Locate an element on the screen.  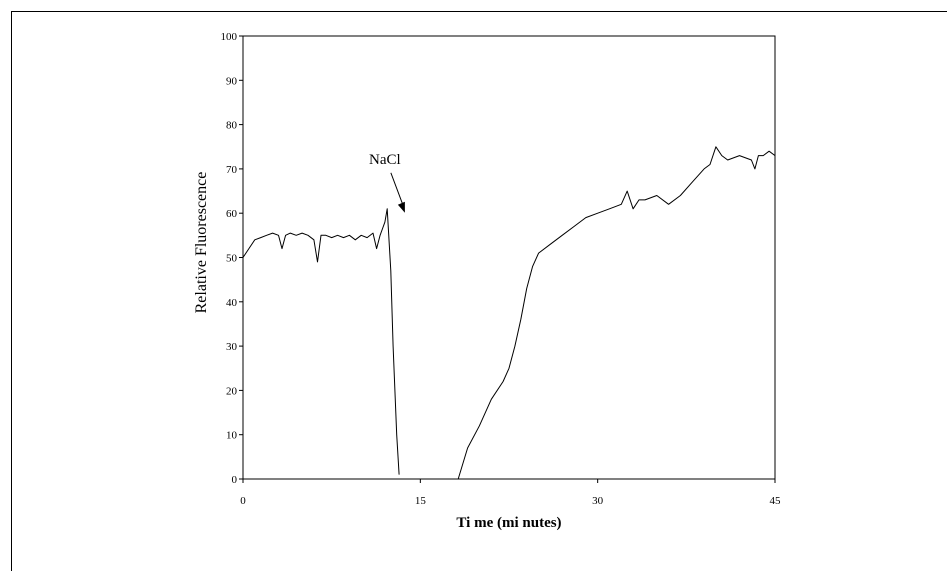
y-tick-label: 100 is located at coordinates (229, 37).